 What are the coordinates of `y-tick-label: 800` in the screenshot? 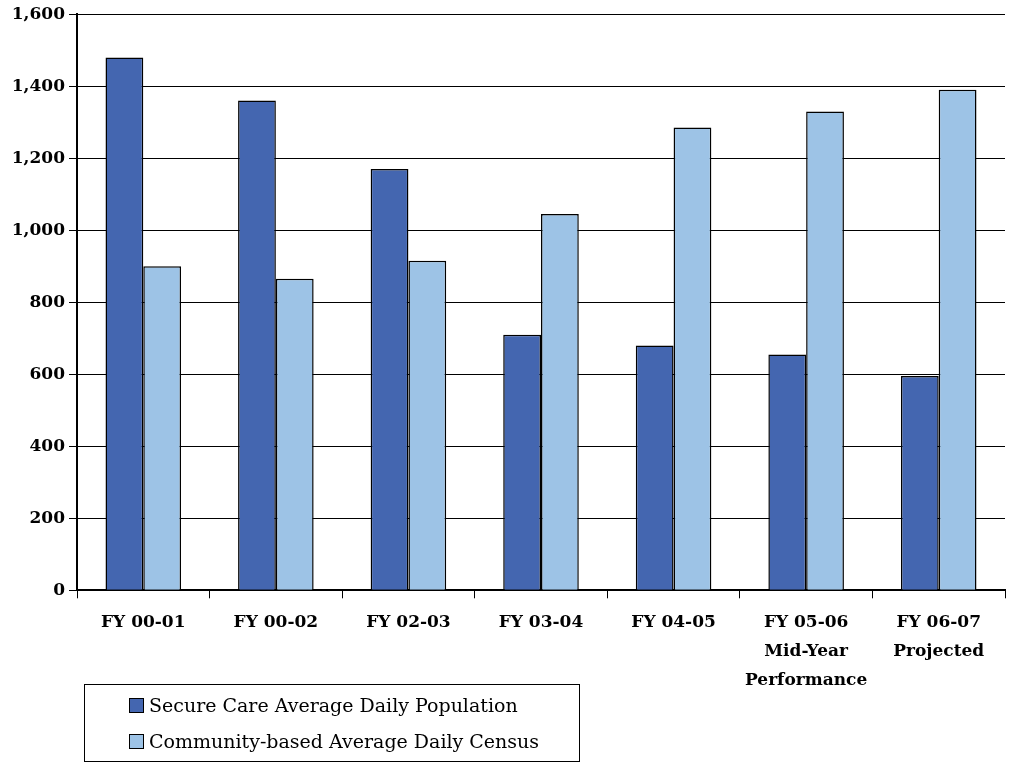 It's located at (47, 300).